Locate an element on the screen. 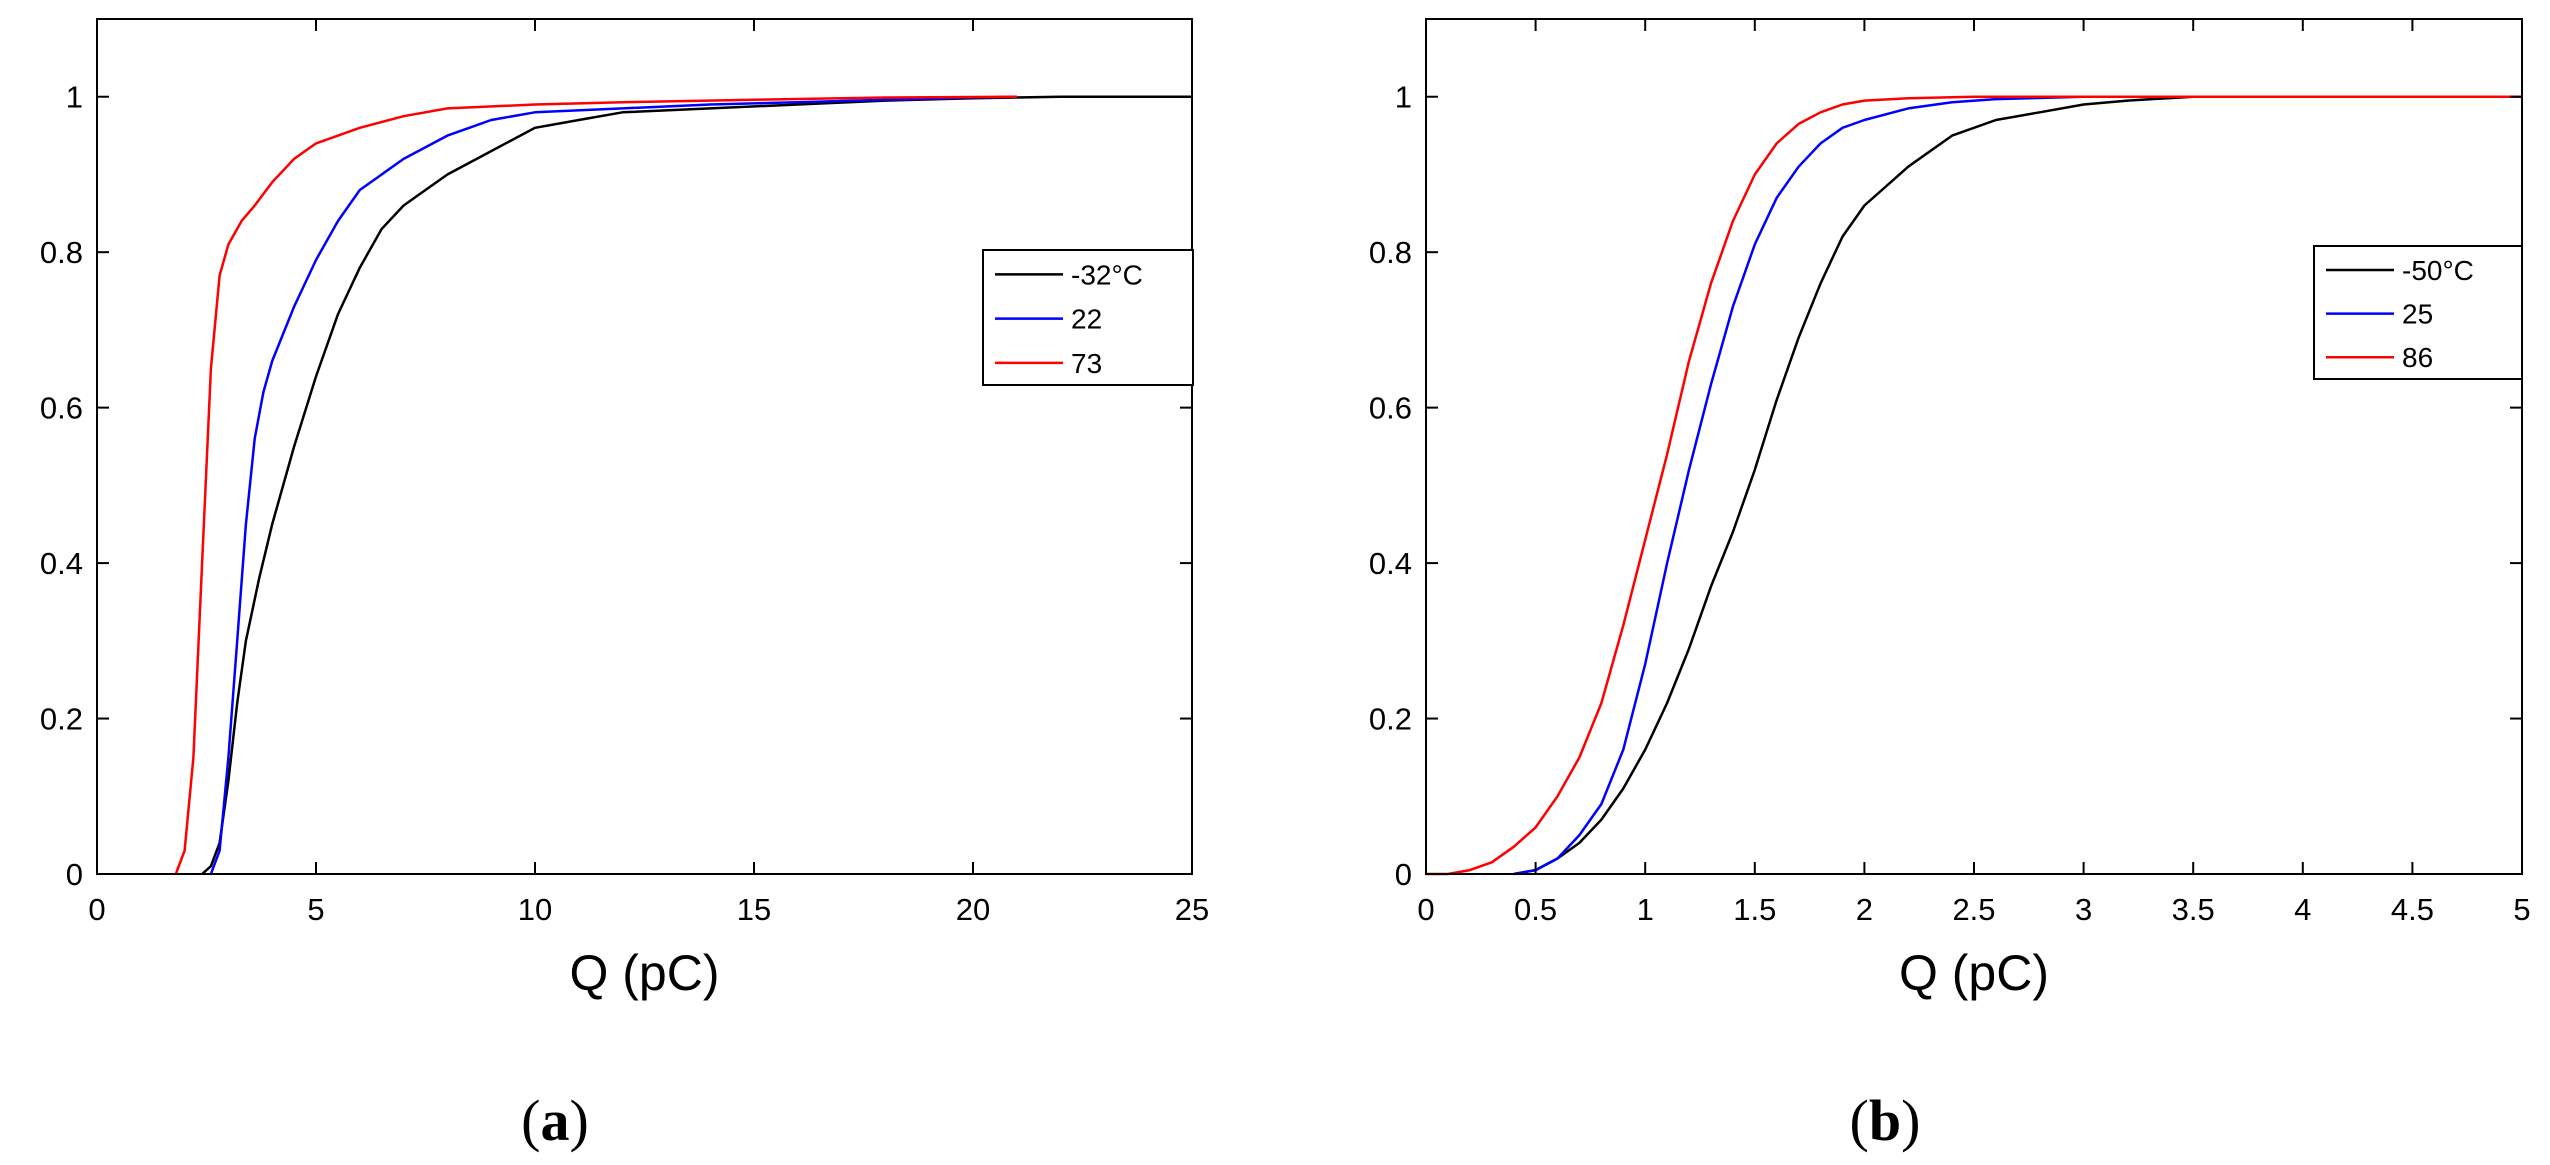  x-tick-label: 3 is located at coordinates (2083, 909).